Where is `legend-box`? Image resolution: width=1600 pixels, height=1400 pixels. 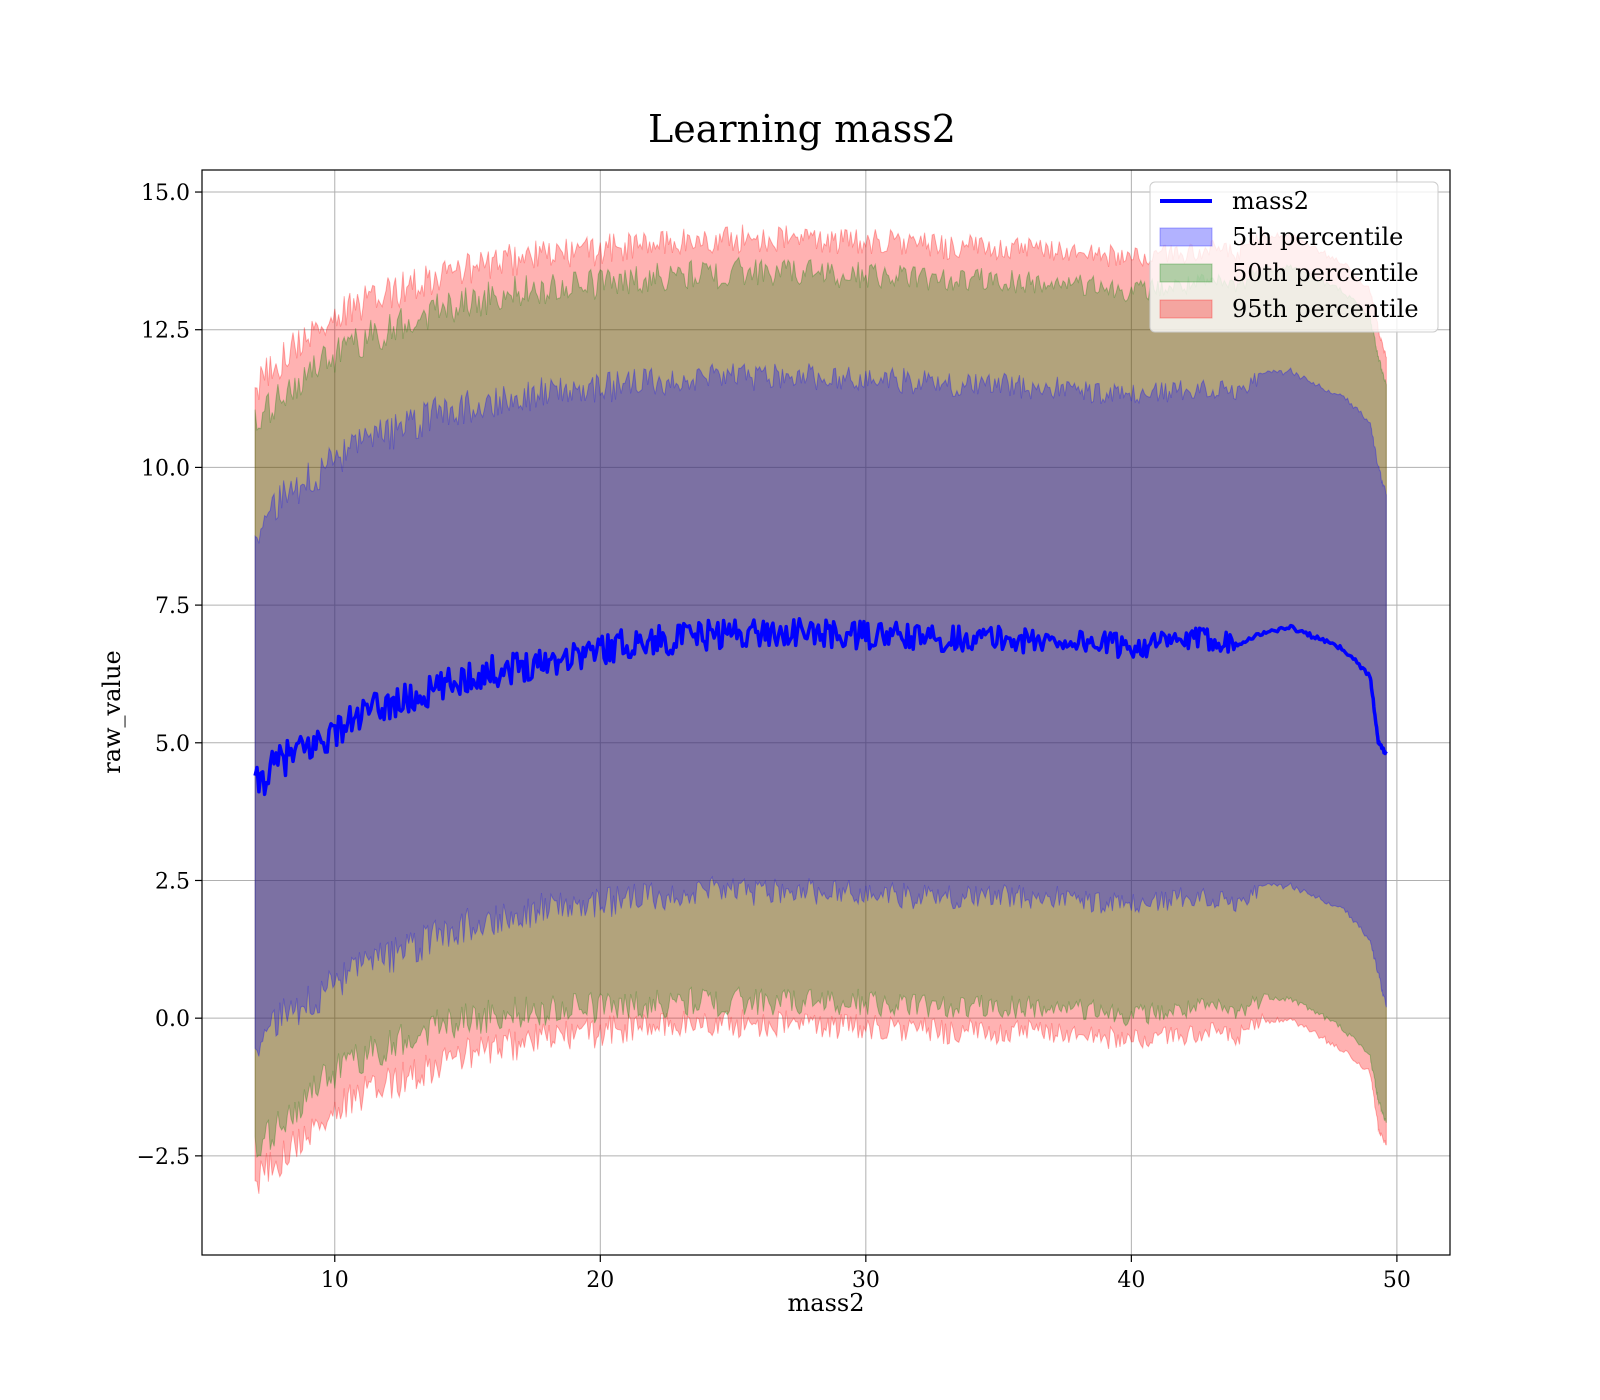
legend-box is located at coordinates (1294, 257).